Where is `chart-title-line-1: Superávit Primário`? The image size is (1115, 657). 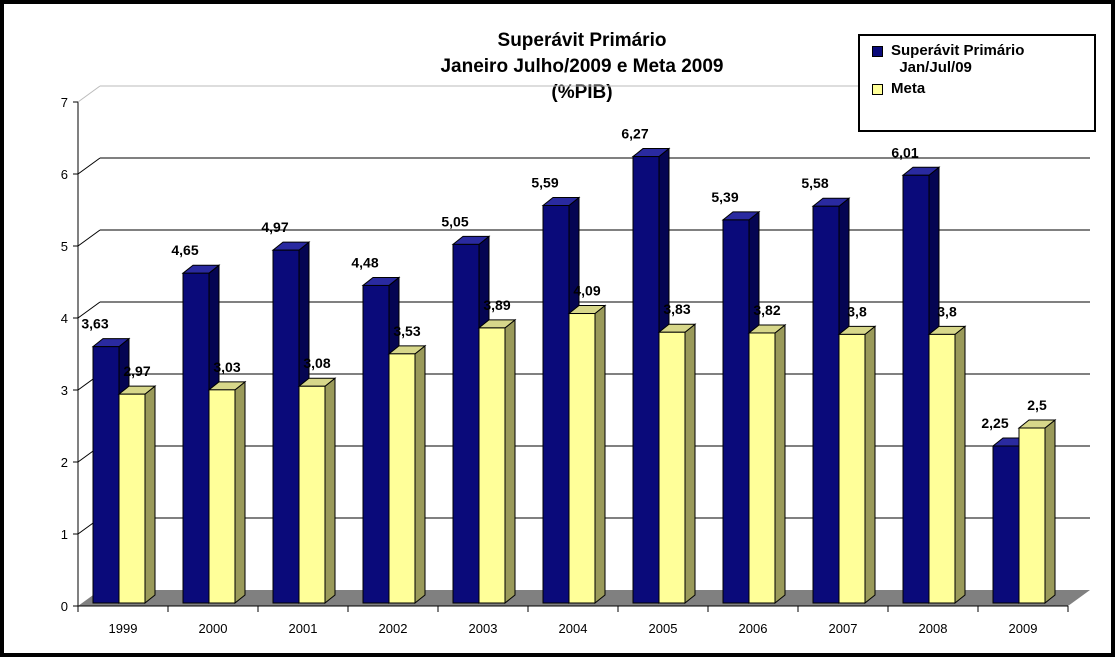
chart-title-line-1: Superávit Primário is located at coordinates (582, 40).